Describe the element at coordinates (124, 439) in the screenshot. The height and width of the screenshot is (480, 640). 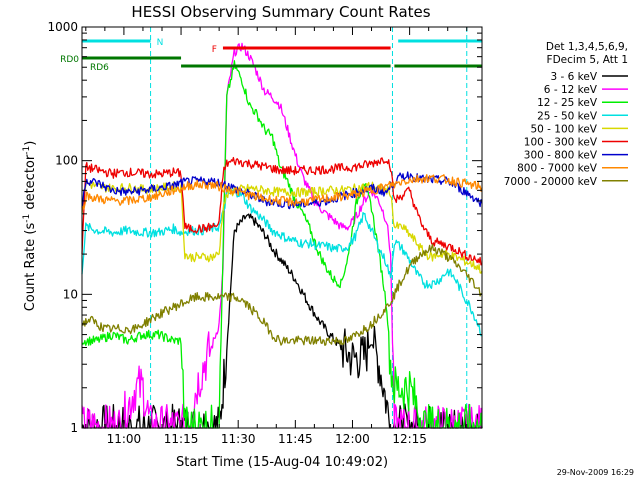
I see `x-tick-label: 11:00` at that location.